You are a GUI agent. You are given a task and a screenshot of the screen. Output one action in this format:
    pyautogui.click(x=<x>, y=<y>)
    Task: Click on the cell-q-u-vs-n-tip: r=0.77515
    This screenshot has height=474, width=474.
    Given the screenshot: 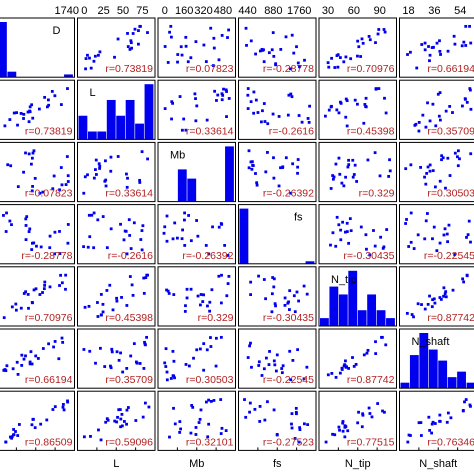 What is the action you would take?
    pyautogui.click(x=357, y=420)
    